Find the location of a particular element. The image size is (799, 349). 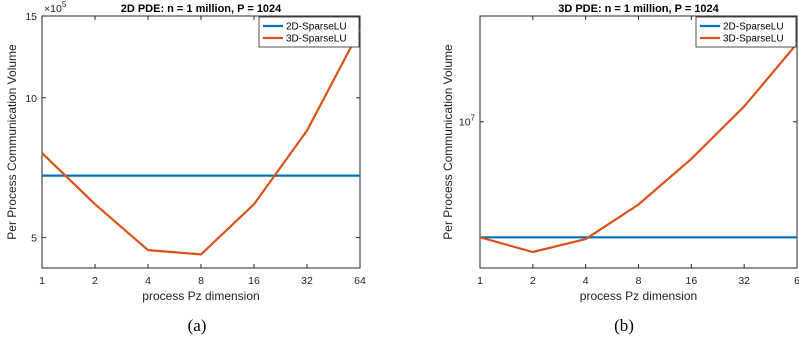

x-tick-label: 6 is located at coordinates (796, 281).